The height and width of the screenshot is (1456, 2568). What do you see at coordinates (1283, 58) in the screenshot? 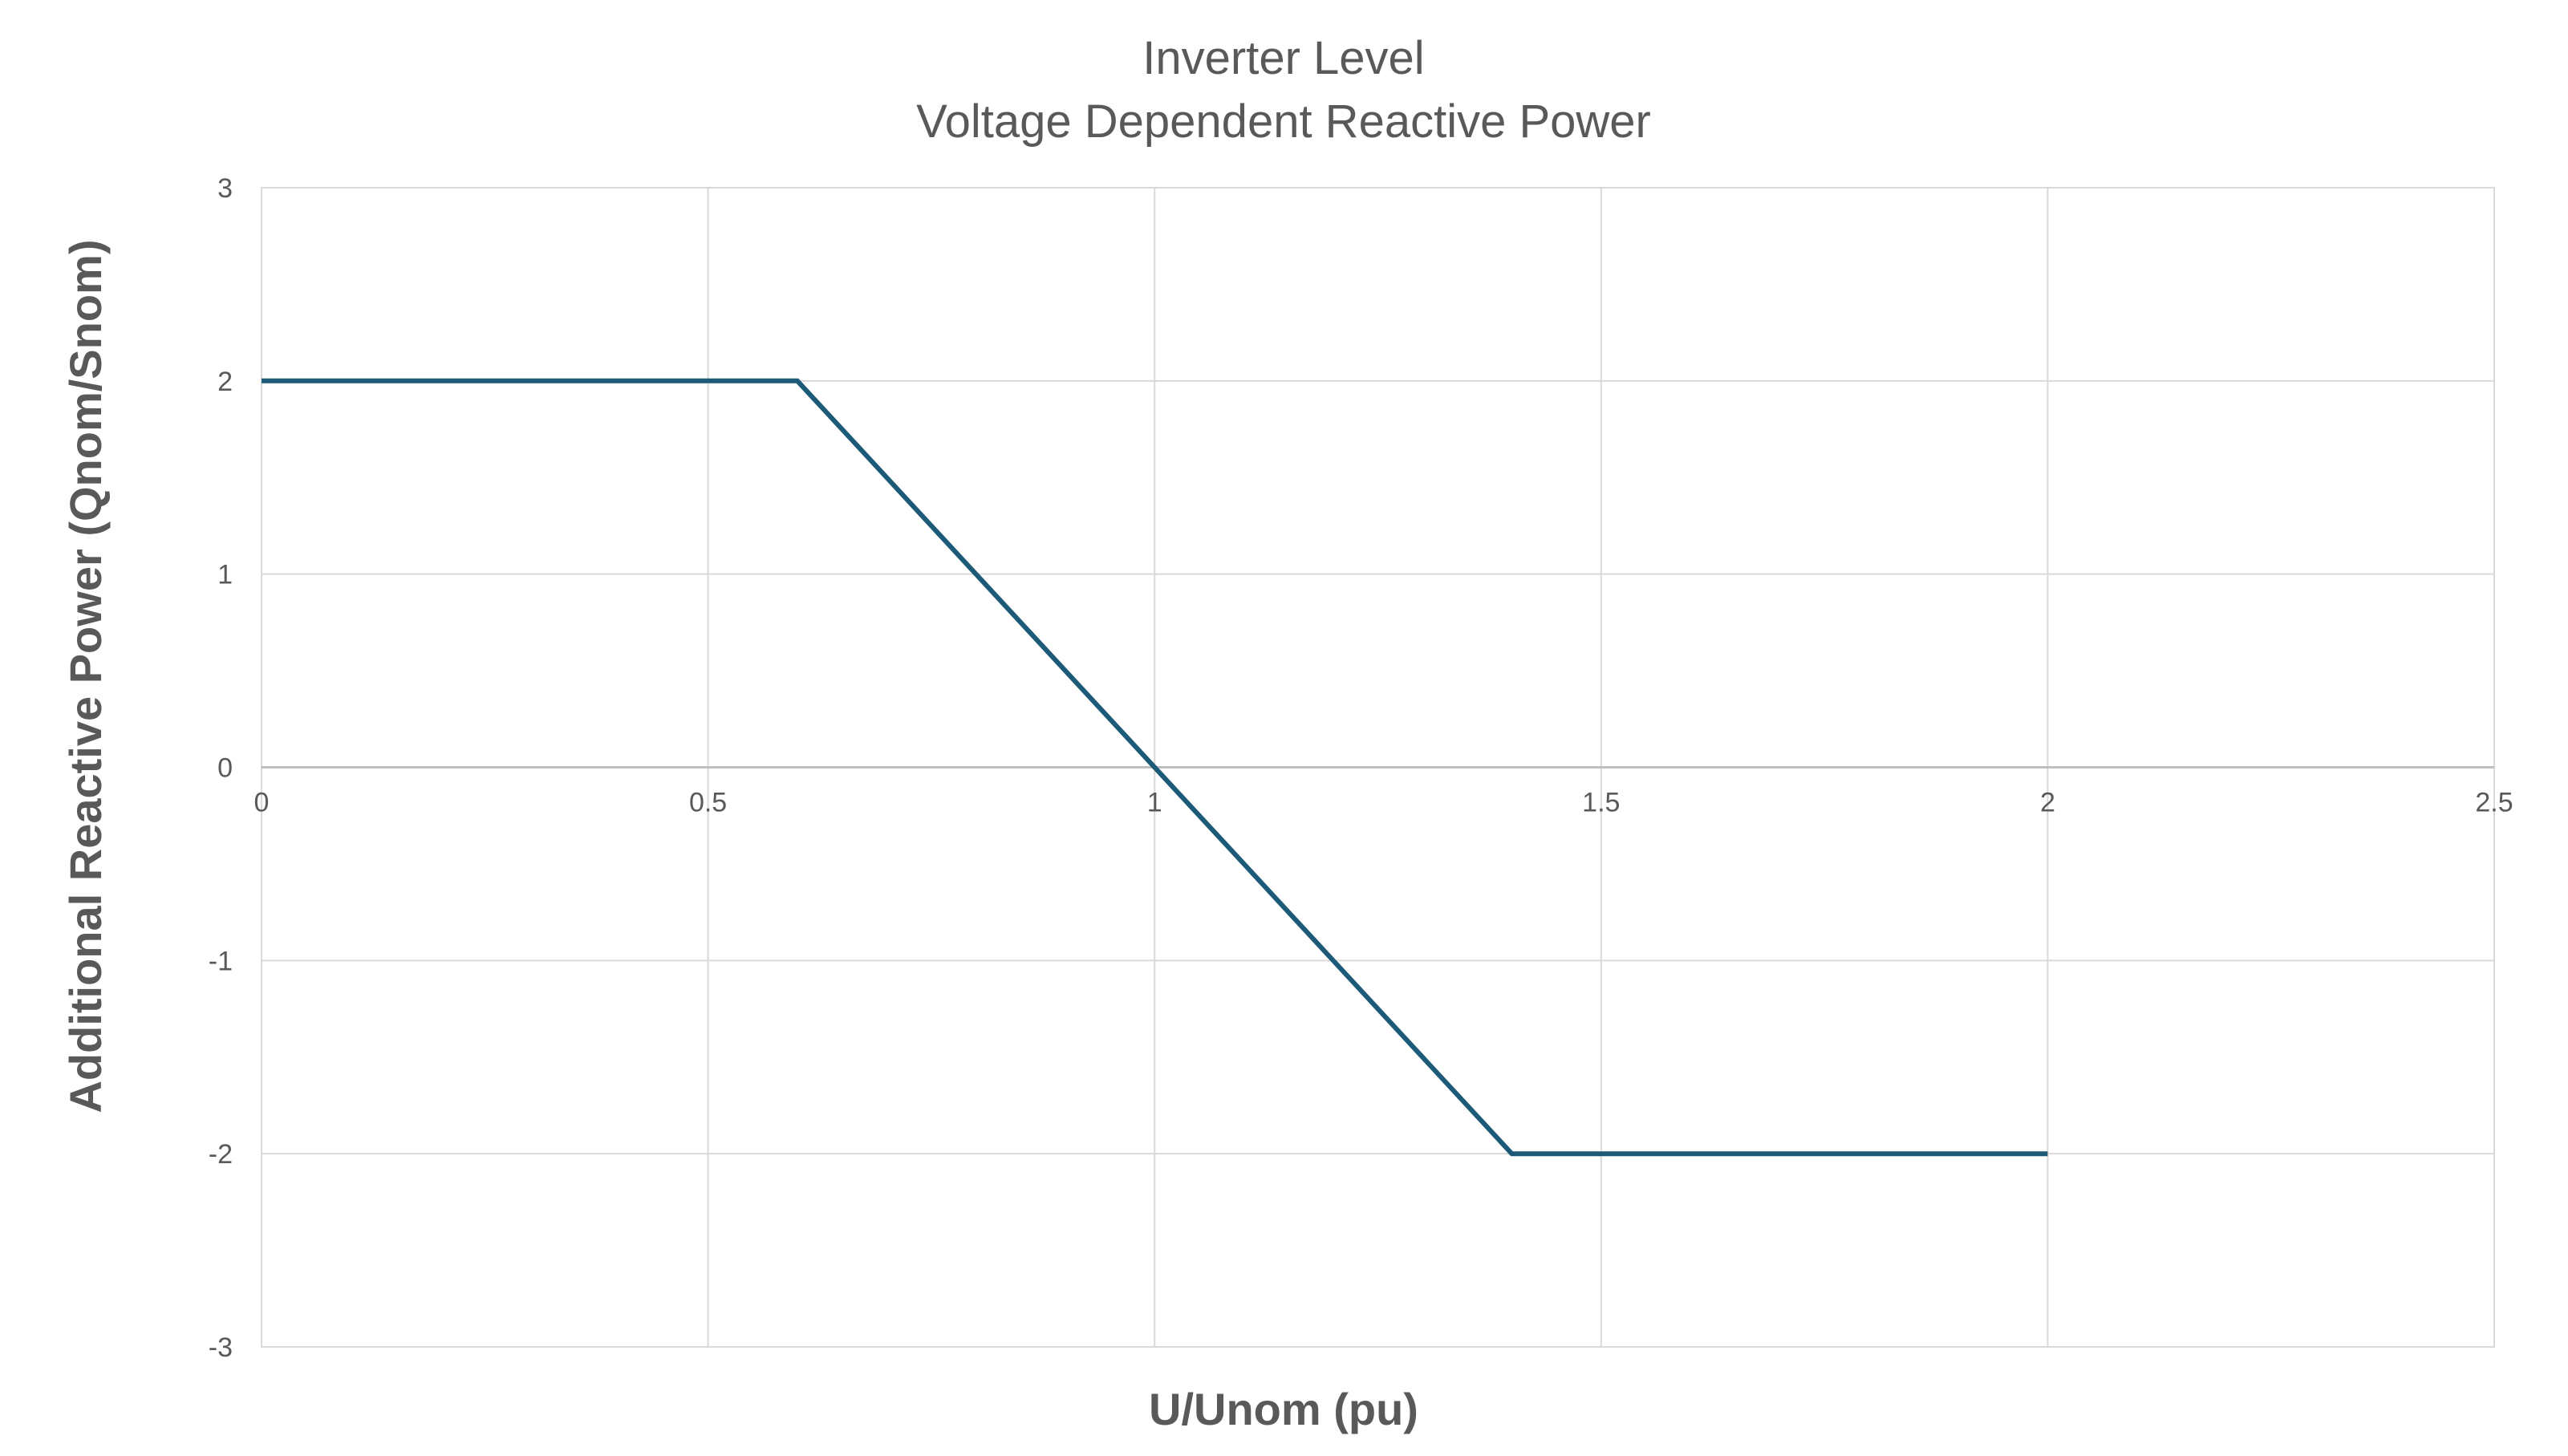
I see `chart-title-line-1: Inverter Level` at bounding box center [1283, 58].